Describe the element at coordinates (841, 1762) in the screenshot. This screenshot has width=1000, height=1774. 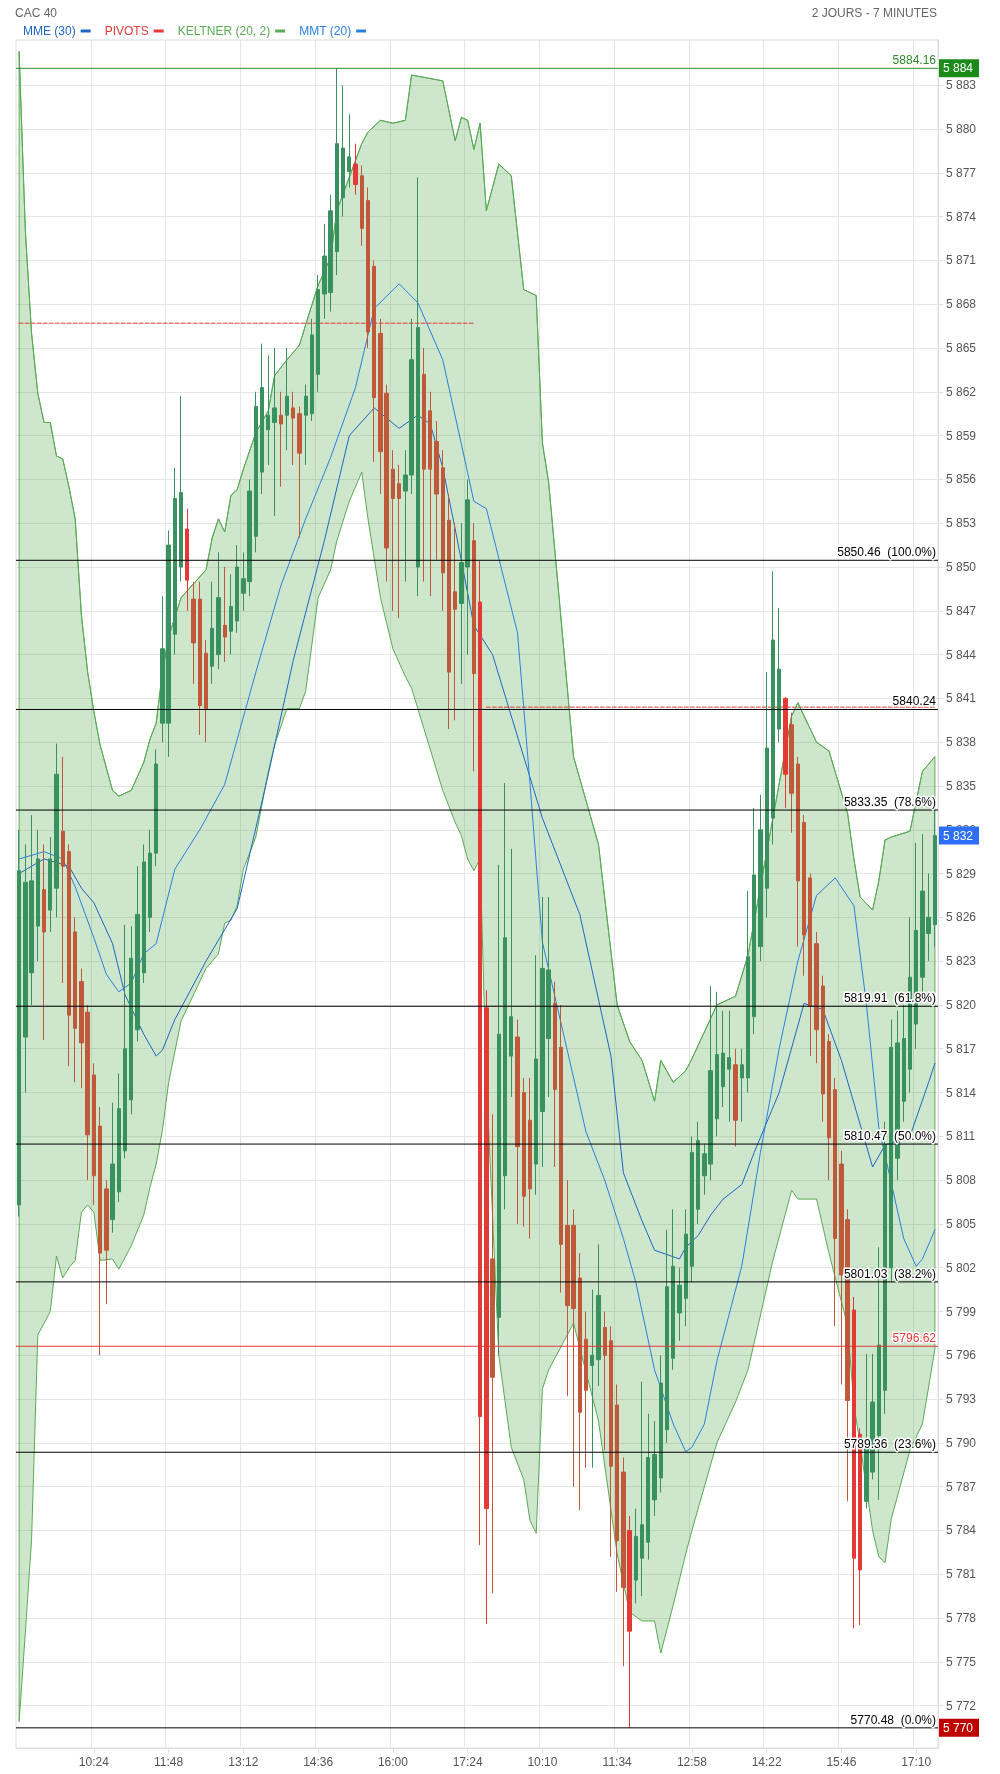
I see `x-tick-label: 15:46` at that location.